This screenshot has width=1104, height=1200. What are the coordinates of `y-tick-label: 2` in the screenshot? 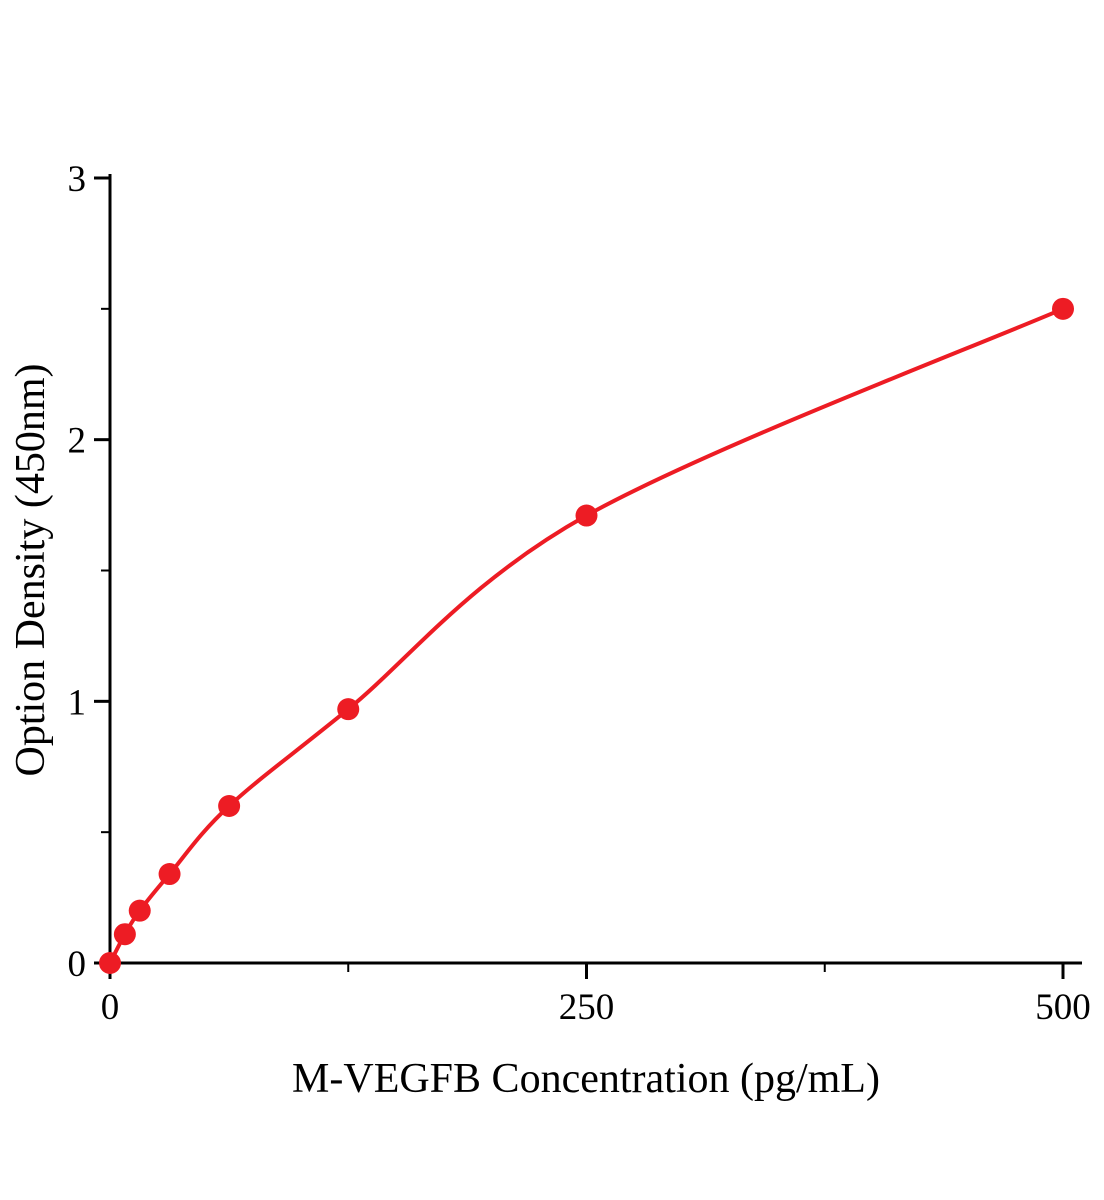 It's located at (77, 441).